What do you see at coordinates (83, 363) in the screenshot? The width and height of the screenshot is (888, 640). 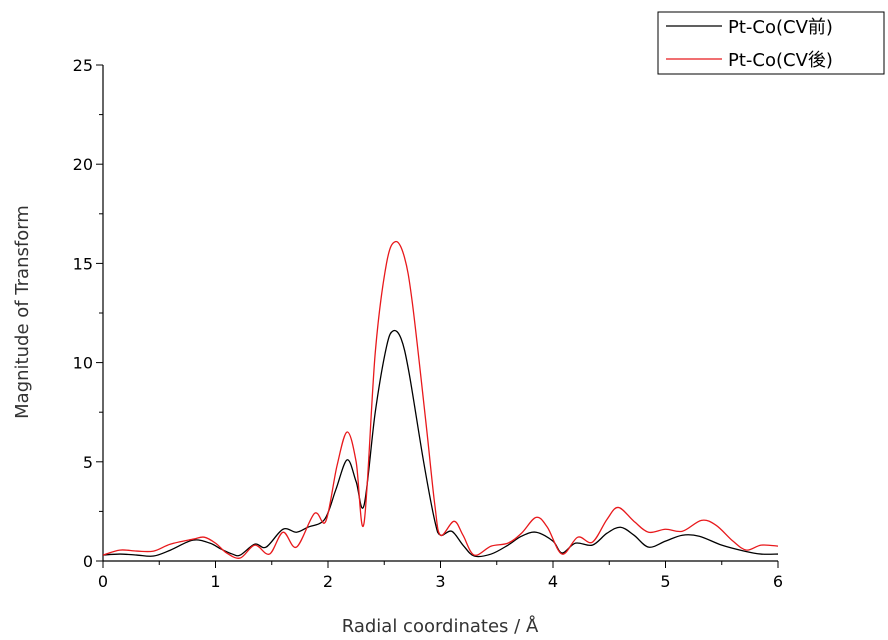 I see `y-tick-label: 10` at bounding box center [83, 363].